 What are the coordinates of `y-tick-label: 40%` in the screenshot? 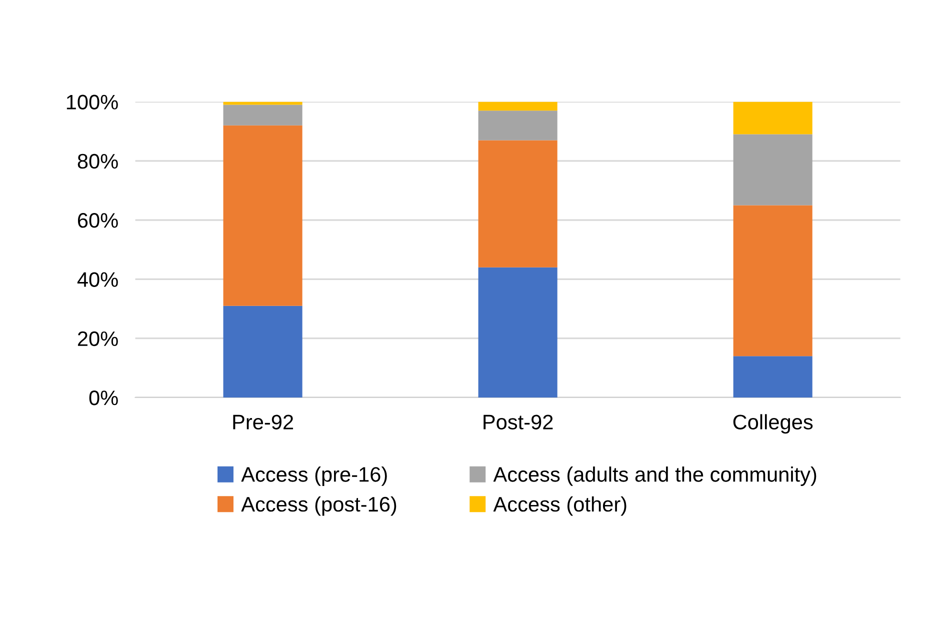 It's located at (97, 279).